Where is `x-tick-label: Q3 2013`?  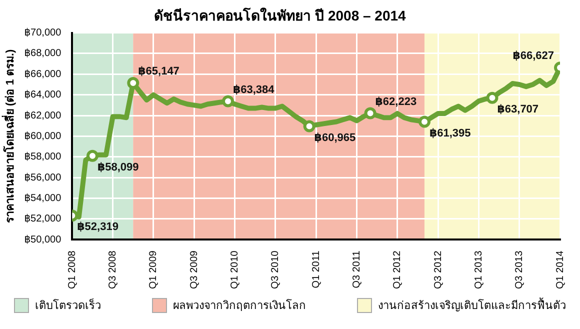
x-tick-label: Q3 2013 is located at coordinates (520, 270).